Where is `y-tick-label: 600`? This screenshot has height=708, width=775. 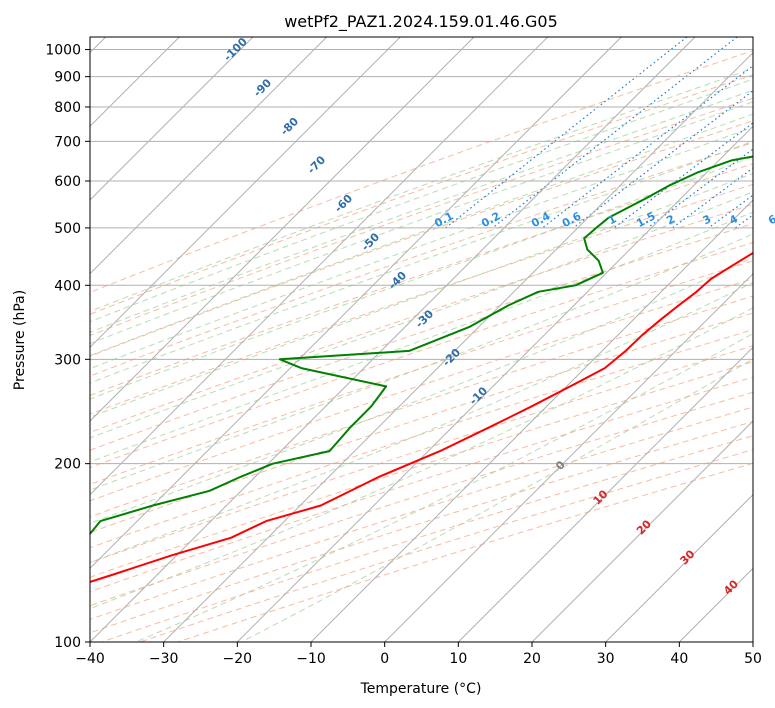
y-tick-label: 600 is located at coordinates (67, 182).